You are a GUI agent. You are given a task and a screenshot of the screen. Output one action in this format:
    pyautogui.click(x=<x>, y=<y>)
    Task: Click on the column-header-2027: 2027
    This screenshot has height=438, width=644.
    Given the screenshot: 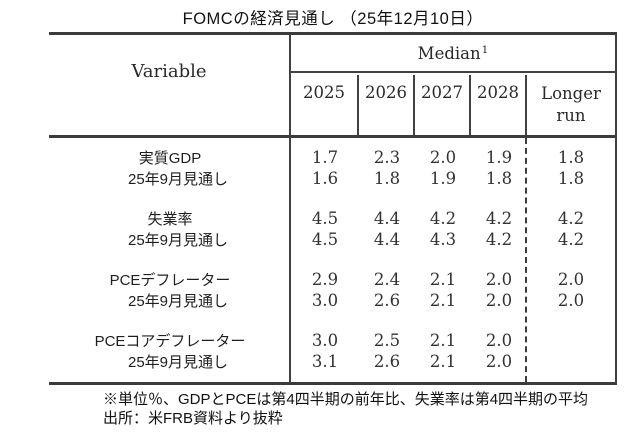 What is the action you would take?
    pyautogui.click(x=443, y=105)
    